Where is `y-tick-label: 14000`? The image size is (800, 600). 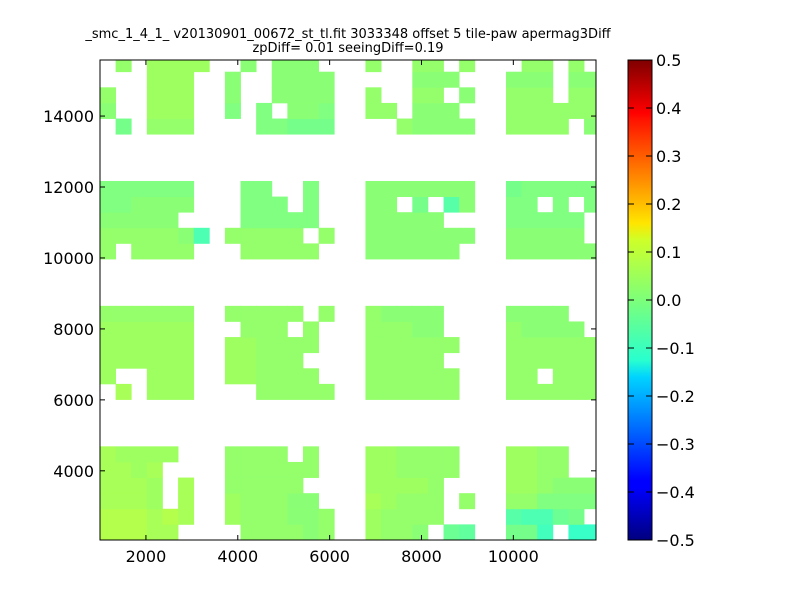
y-tick-label: 14000 is located at coordinates (68, 116).